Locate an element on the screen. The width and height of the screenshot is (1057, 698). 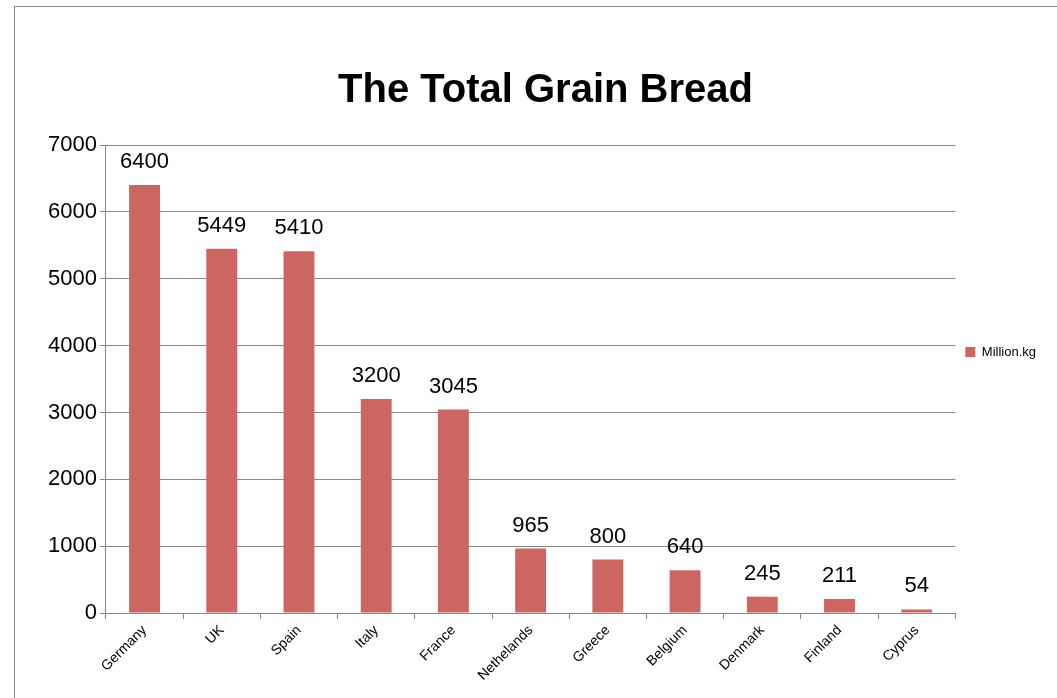
data-label: 640 is located at coordinates (685, 546).